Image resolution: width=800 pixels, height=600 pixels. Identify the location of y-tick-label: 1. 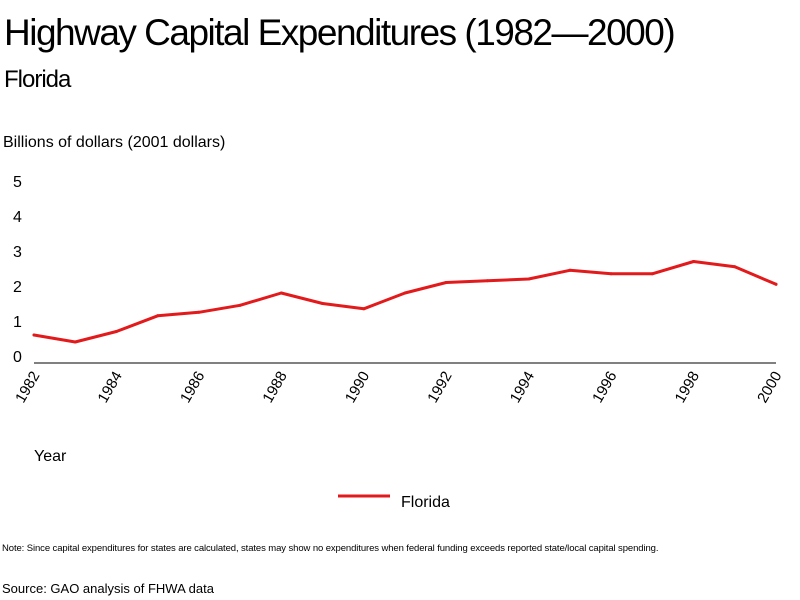
(17, 322).